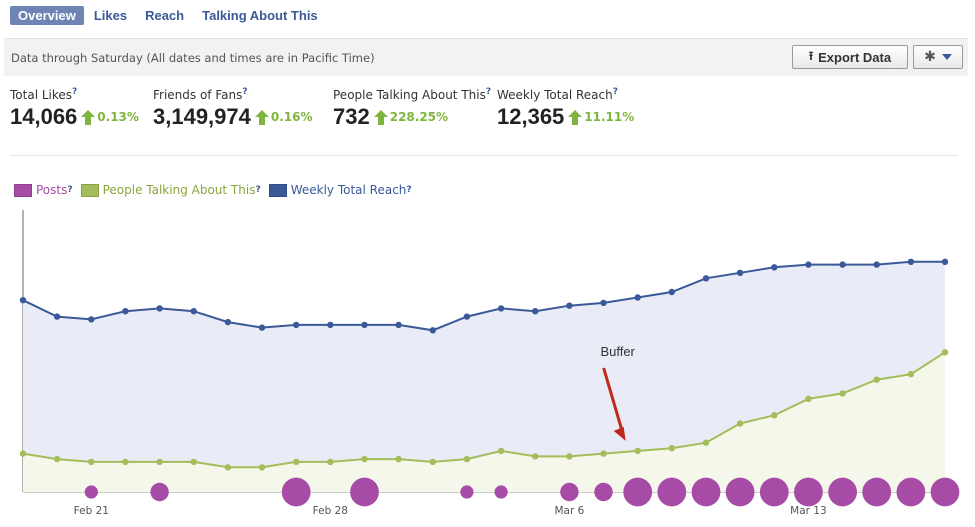  I want to click on legend-swatch-reach, so click(277, 190).